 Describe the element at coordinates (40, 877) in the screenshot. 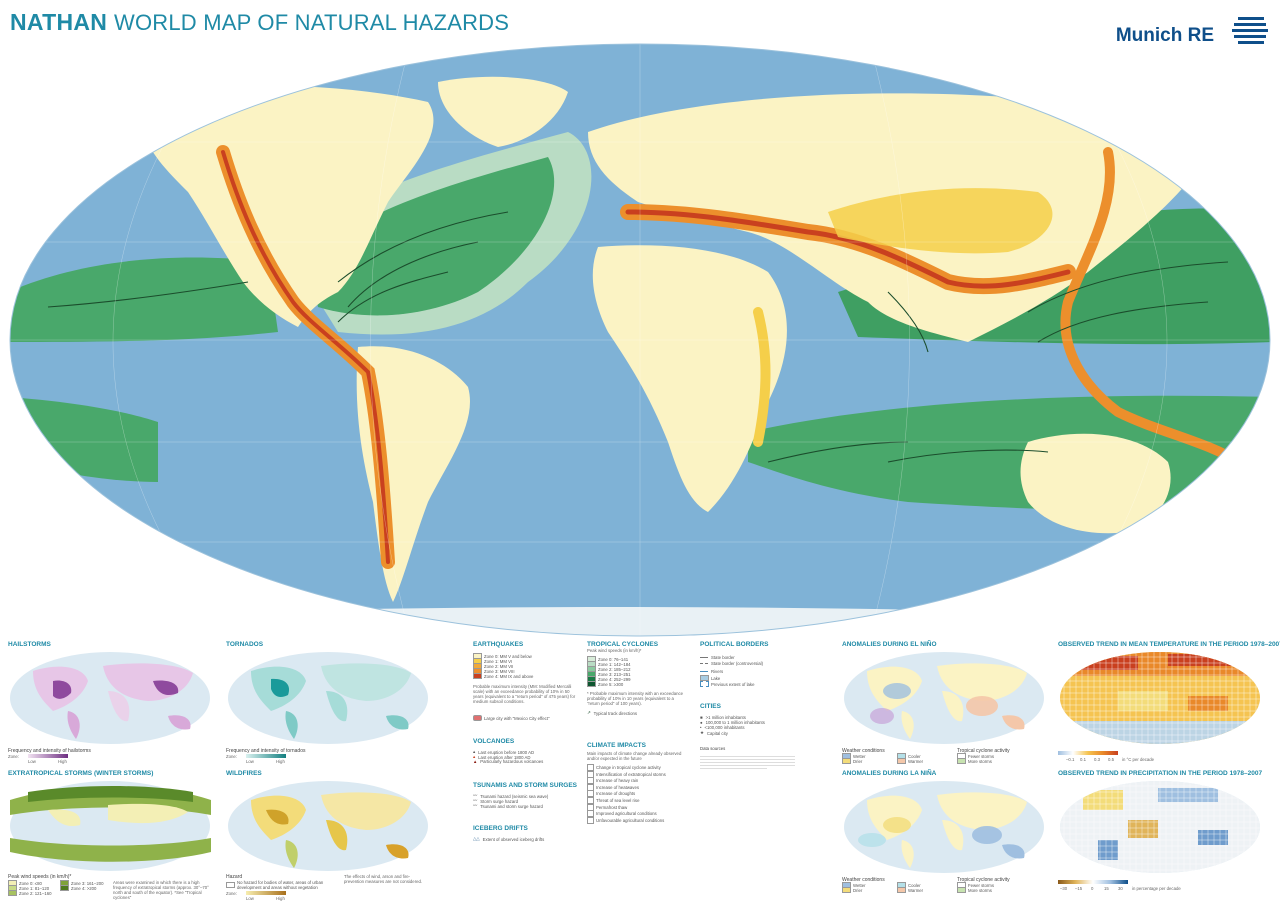

I see `extratropical-caption: Peak wind speeds (in km/h)*` at that location.